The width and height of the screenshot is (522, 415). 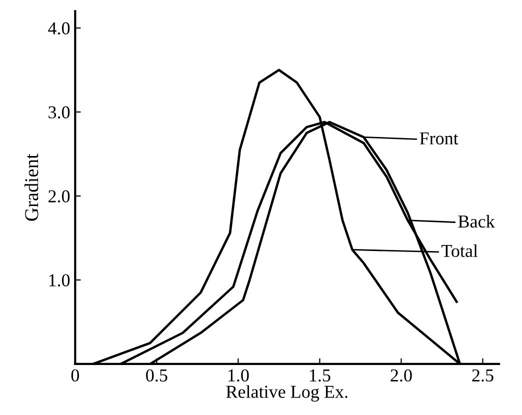 I want to click on y-tick-label: 3.0, so click(x=59, y=112).